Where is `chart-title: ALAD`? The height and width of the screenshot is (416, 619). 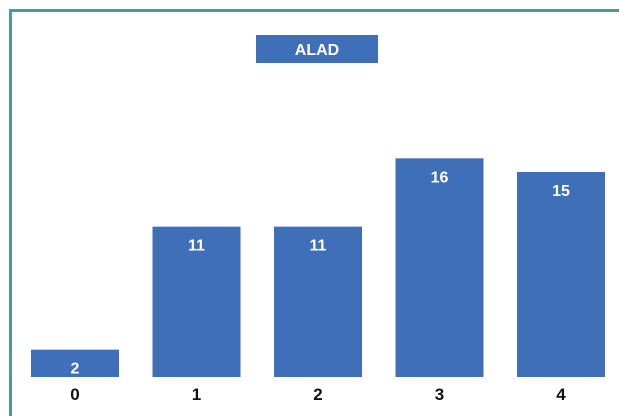 chart-title: ALAD is located at coordinates (317, 49).